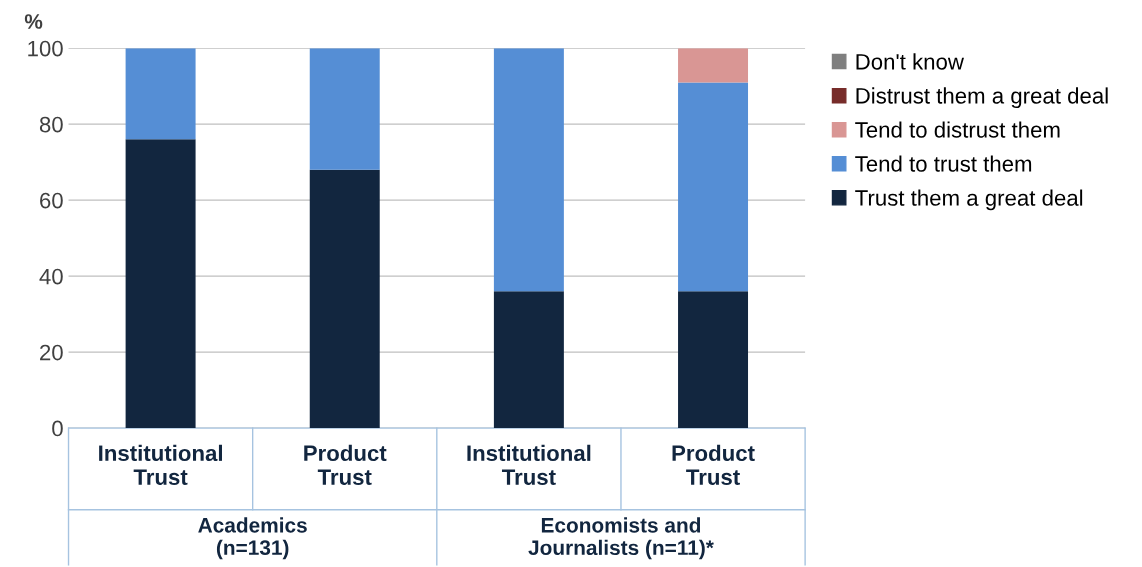 This screenshot has height=567, width=1142. Describe the element at coordinates (57, 428) in the screenshot. I see `y-tick-label: 0` at that location.